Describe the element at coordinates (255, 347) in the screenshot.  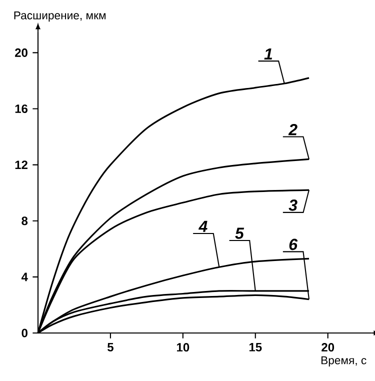
I see `x-tick-label: 15` at that location.